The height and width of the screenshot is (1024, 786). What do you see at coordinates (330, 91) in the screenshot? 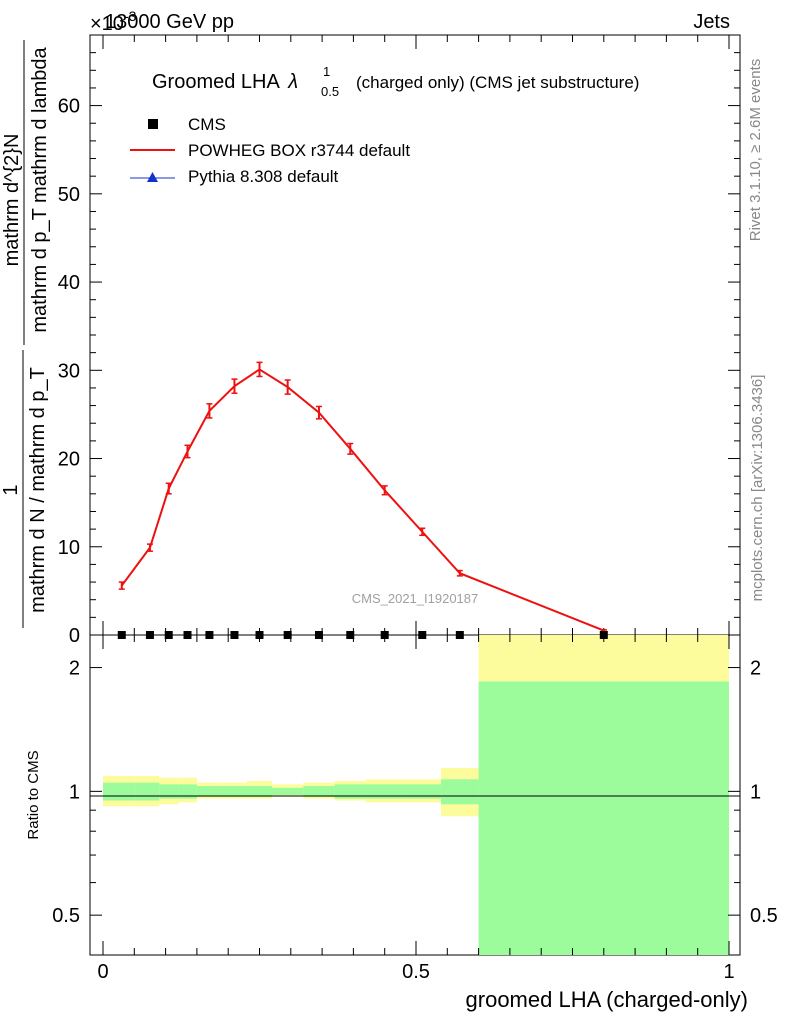
I see `title-lambda-sub: 0.5` at bounding box center [330, 91].